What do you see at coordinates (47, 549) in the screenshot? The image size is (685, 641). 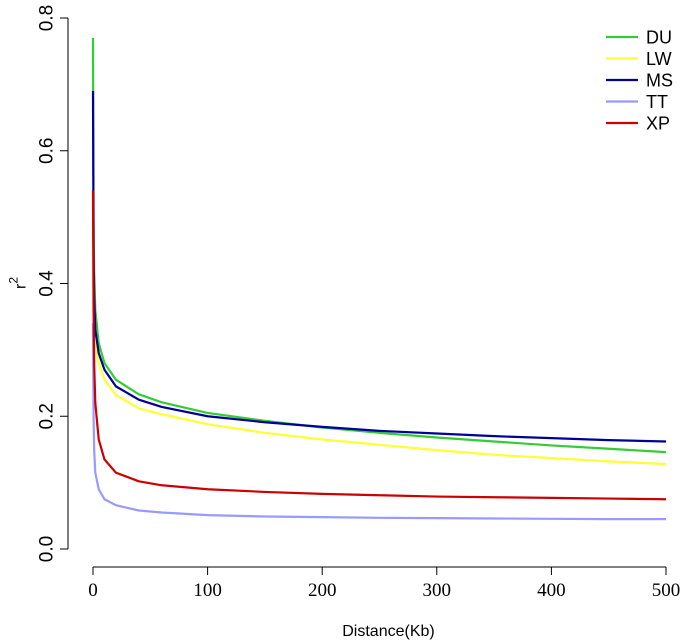 I see `y-tick-label: 0.0` at bounding box center [47, 549].